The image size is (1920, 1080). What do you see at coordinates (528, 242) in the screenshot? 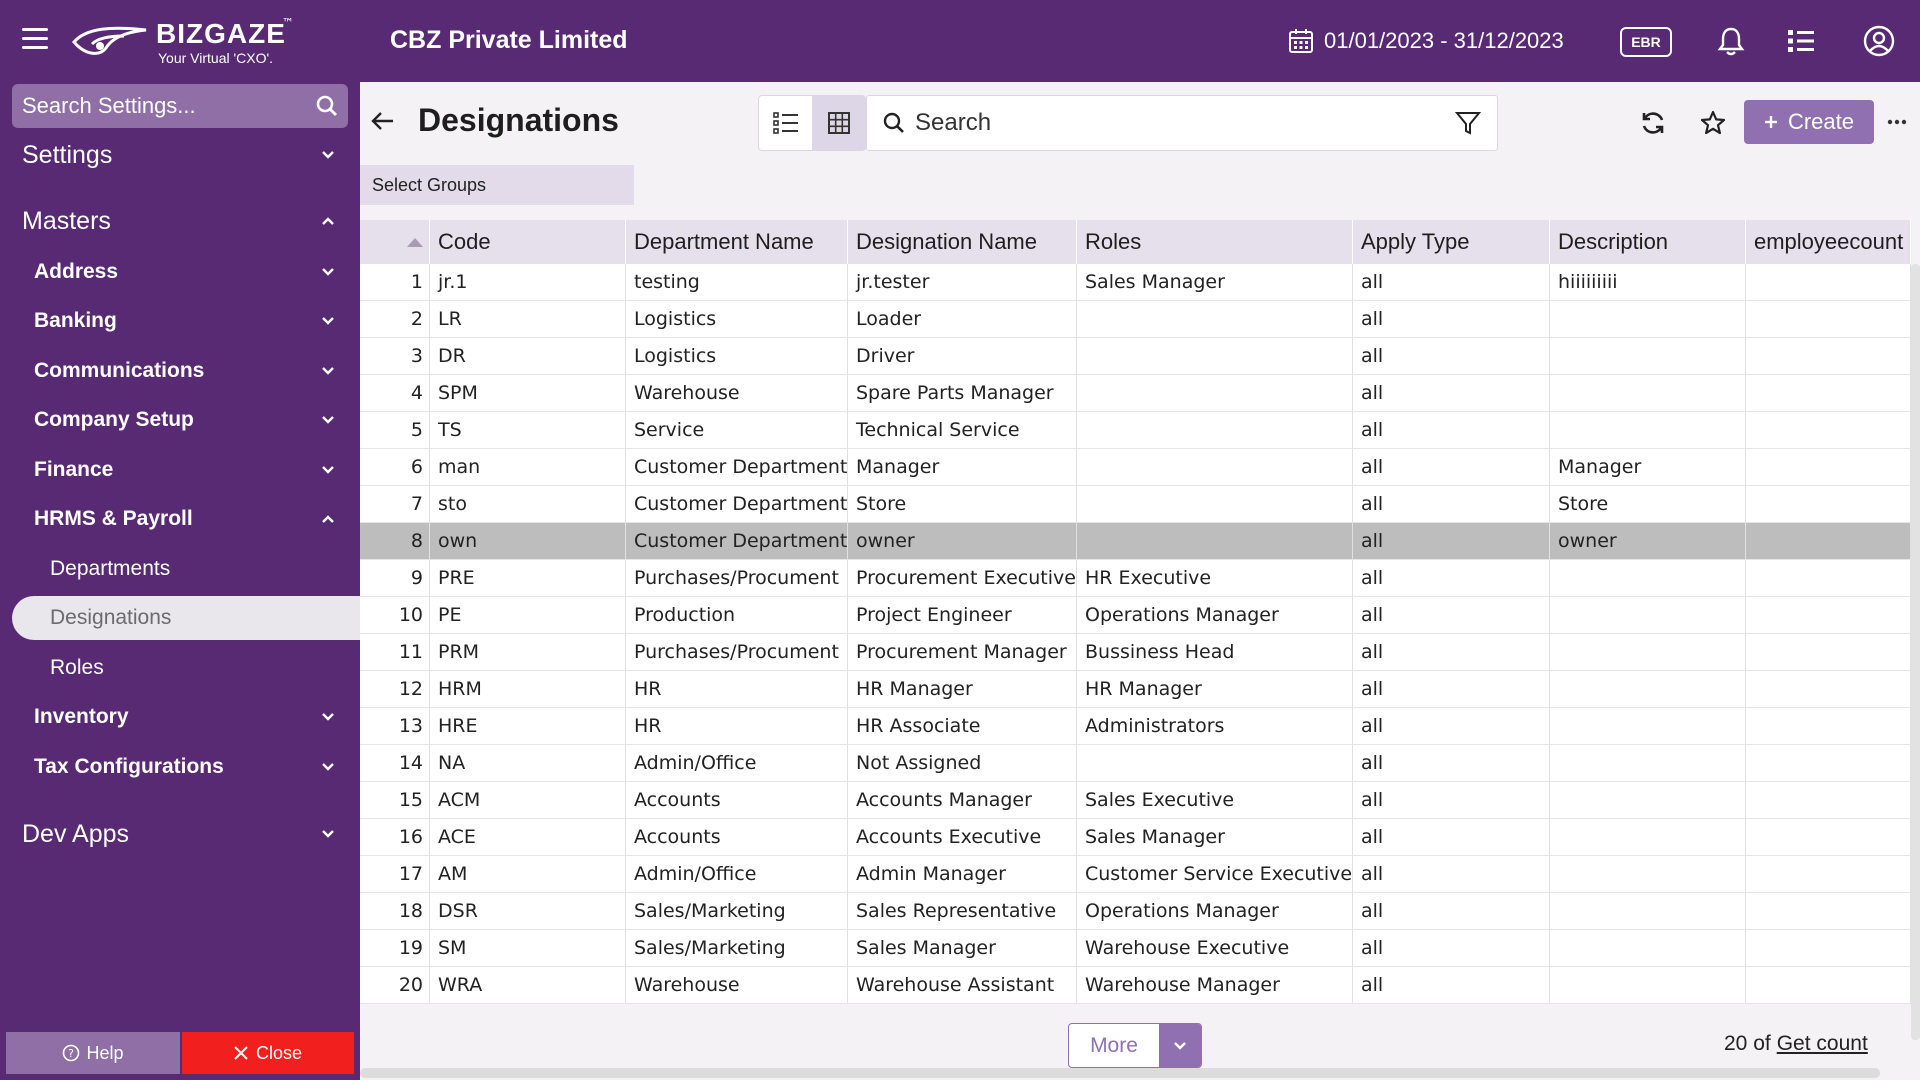
I see `column-header-code: Code` at bounding box center [528, 242].